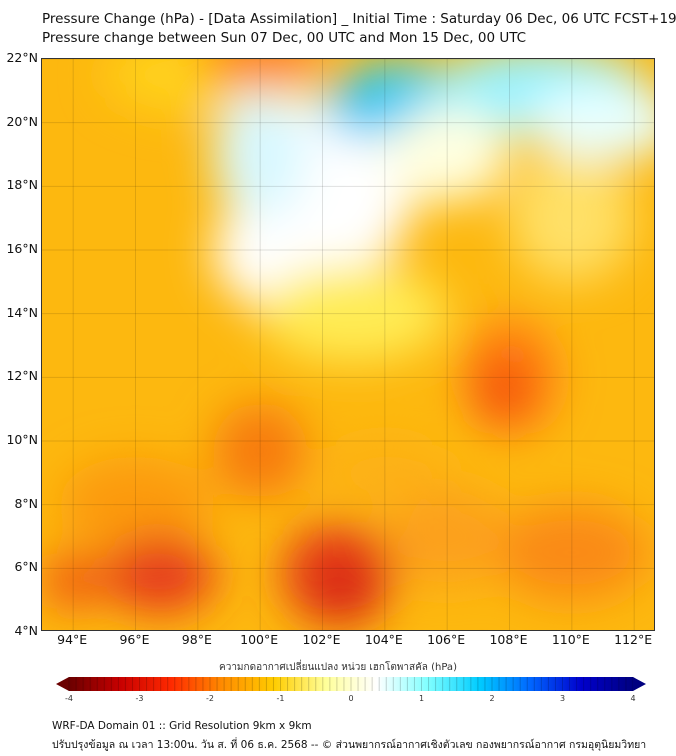 The height and width of the screenshot is (756, 676). I want to click on colorbar-tick-label: 3, so click(562, 698).